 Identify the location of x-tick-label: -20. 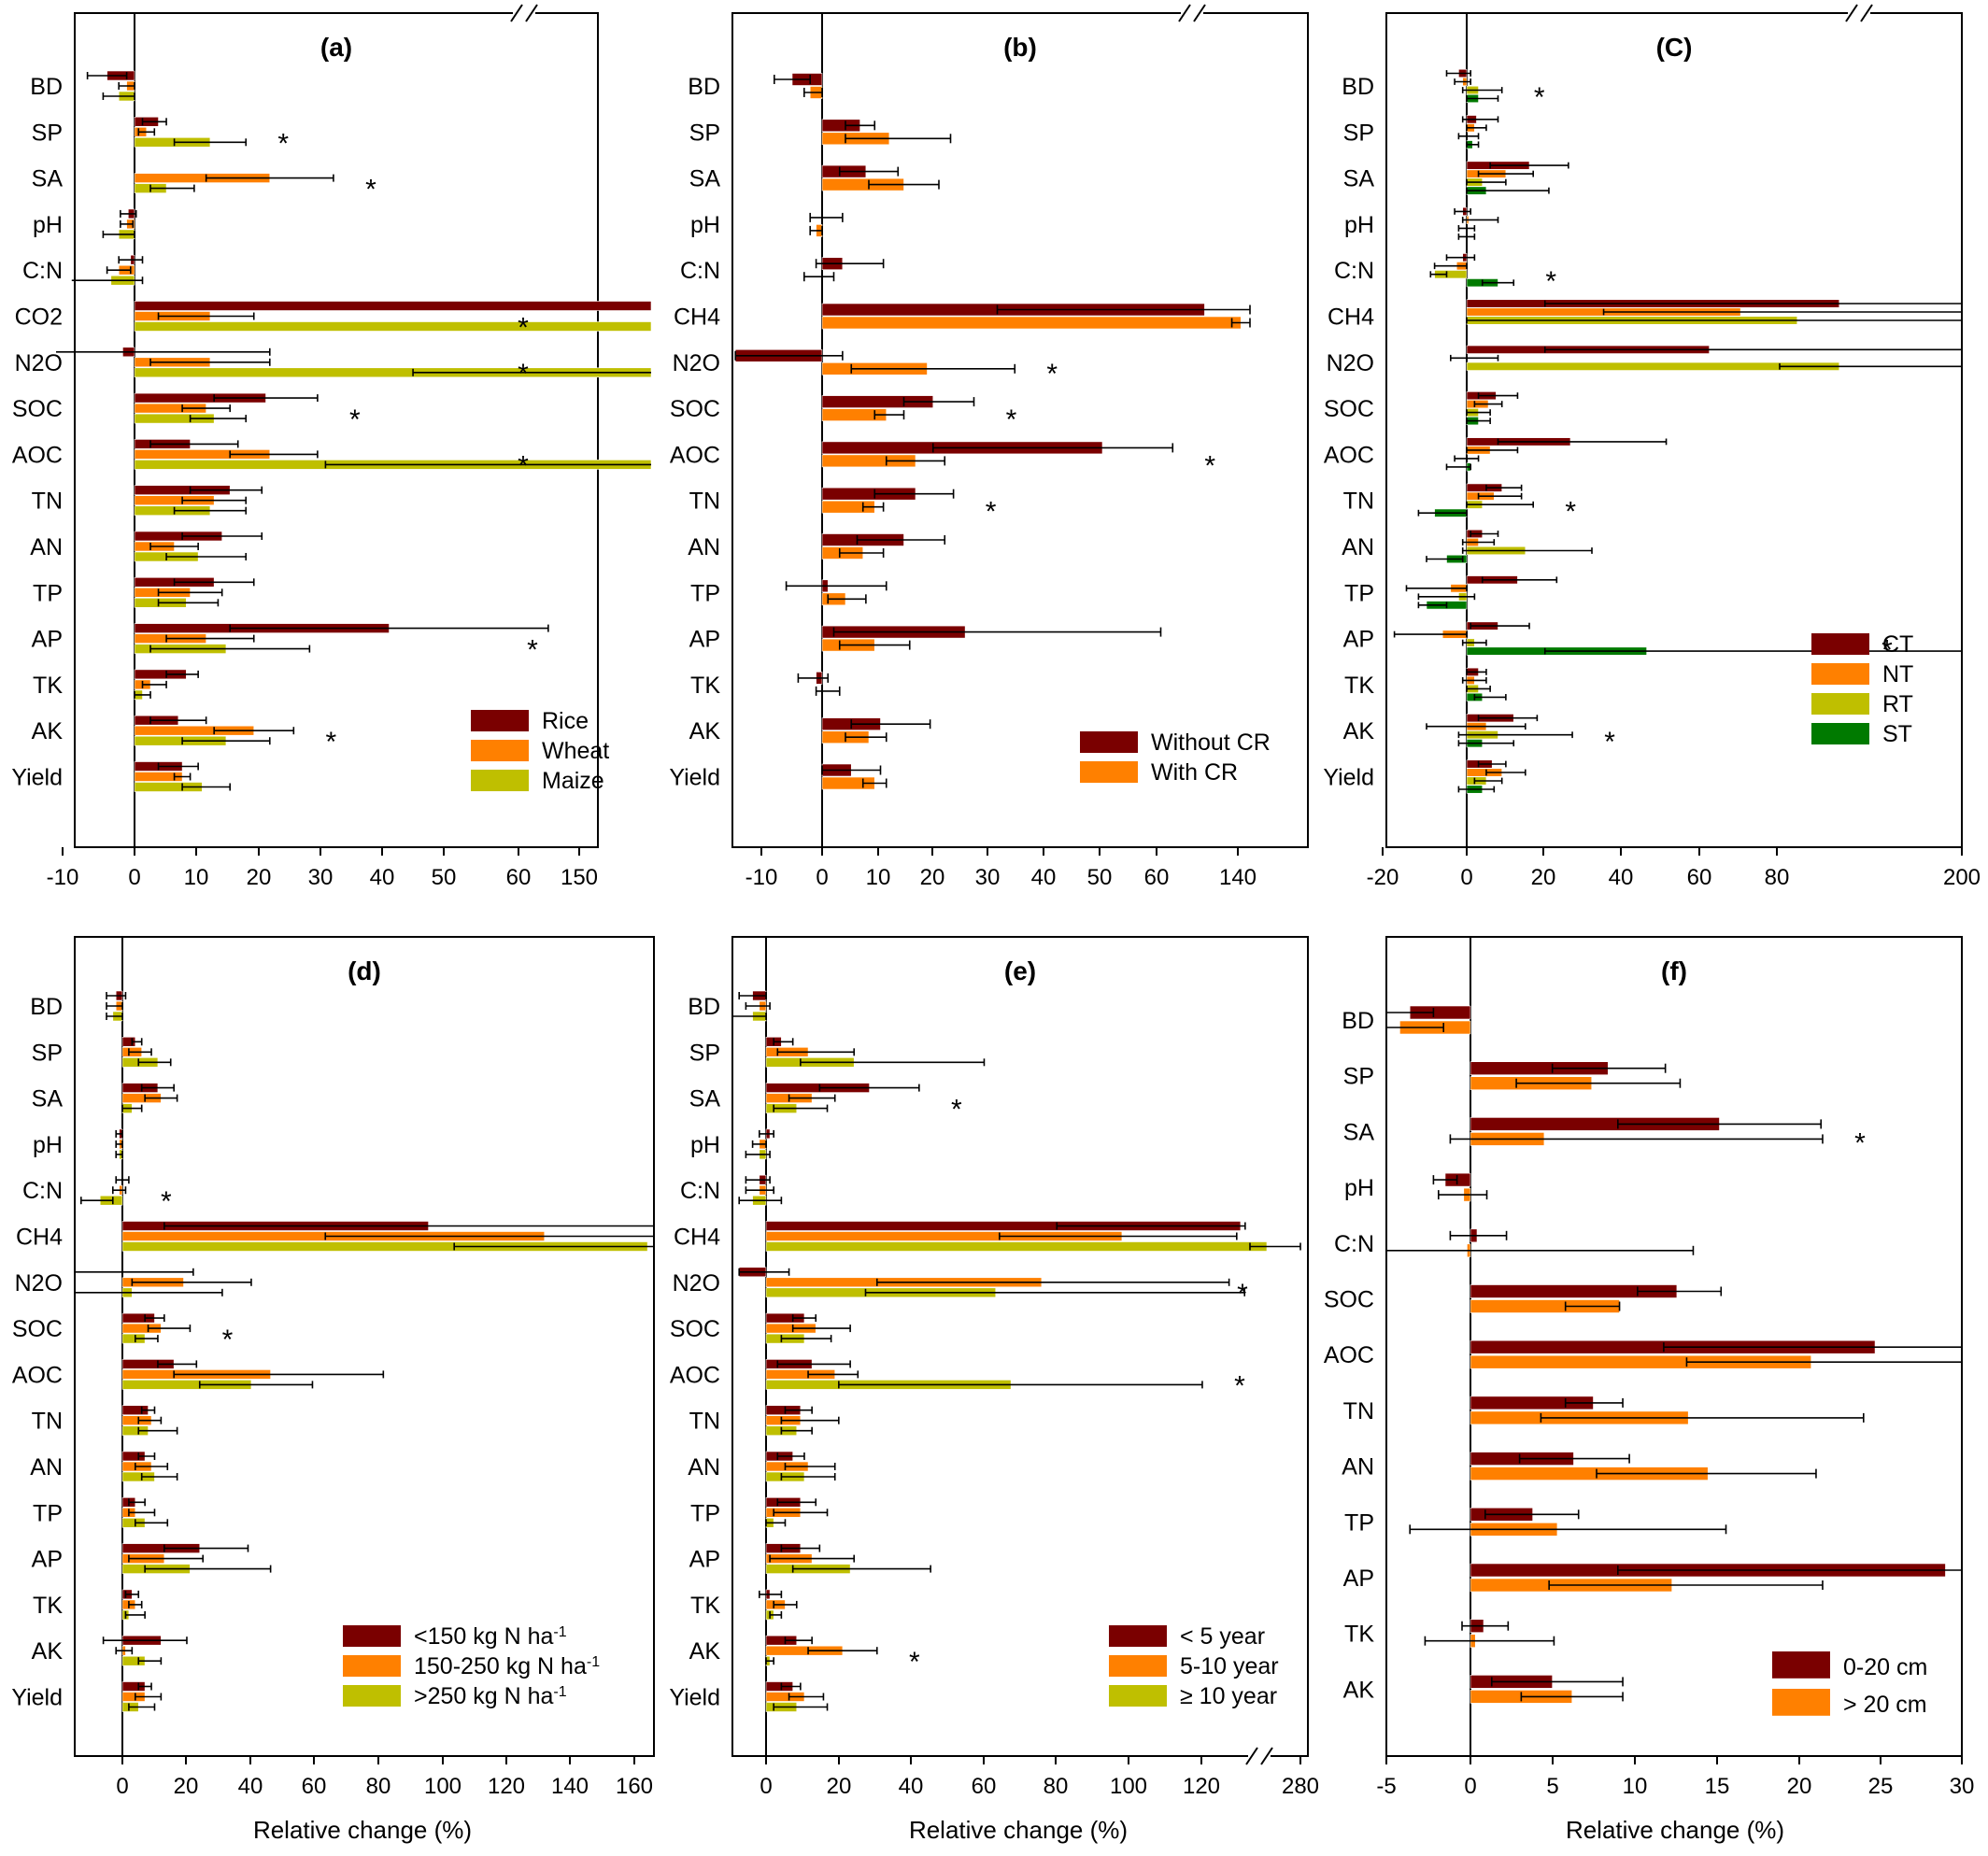
(1383, 878).